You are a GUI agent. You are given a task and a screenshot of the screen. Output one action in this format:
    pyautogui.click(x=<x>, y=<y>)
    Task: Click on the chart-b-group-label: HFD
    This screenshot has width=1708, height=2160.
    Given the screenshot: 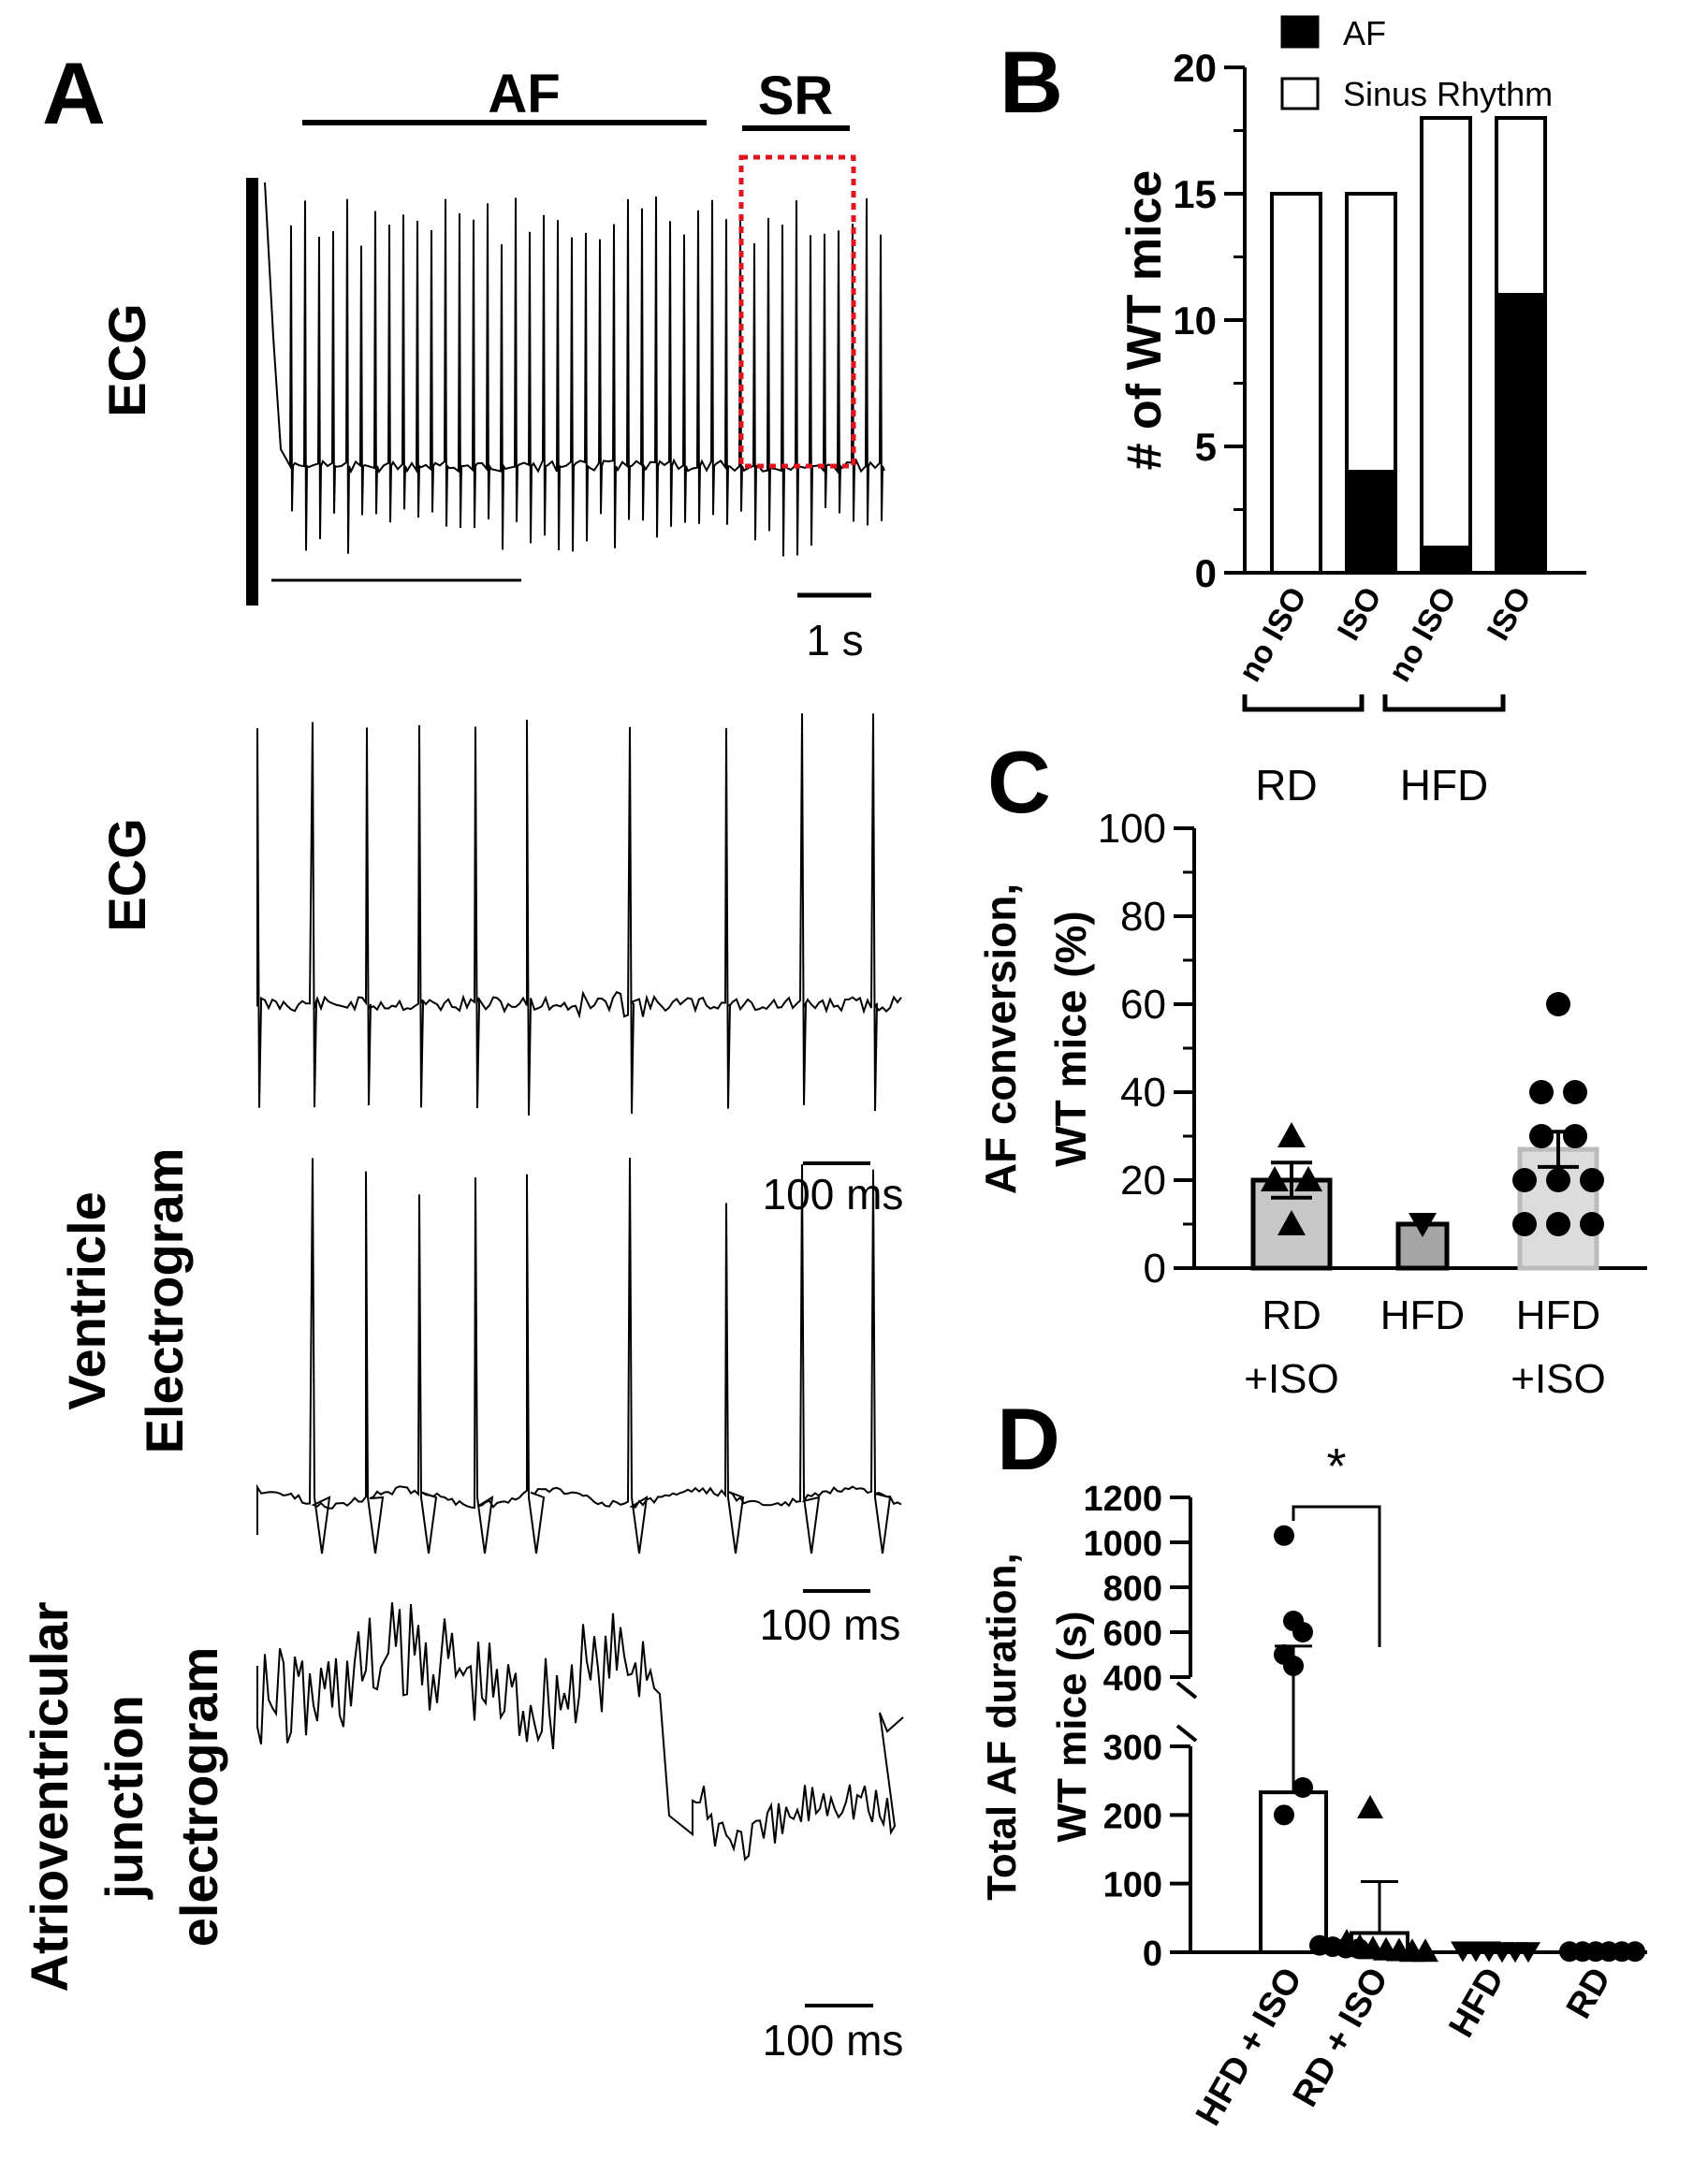 What is the action you would take?
    pyautogui.click(x=1444, y=785)
    